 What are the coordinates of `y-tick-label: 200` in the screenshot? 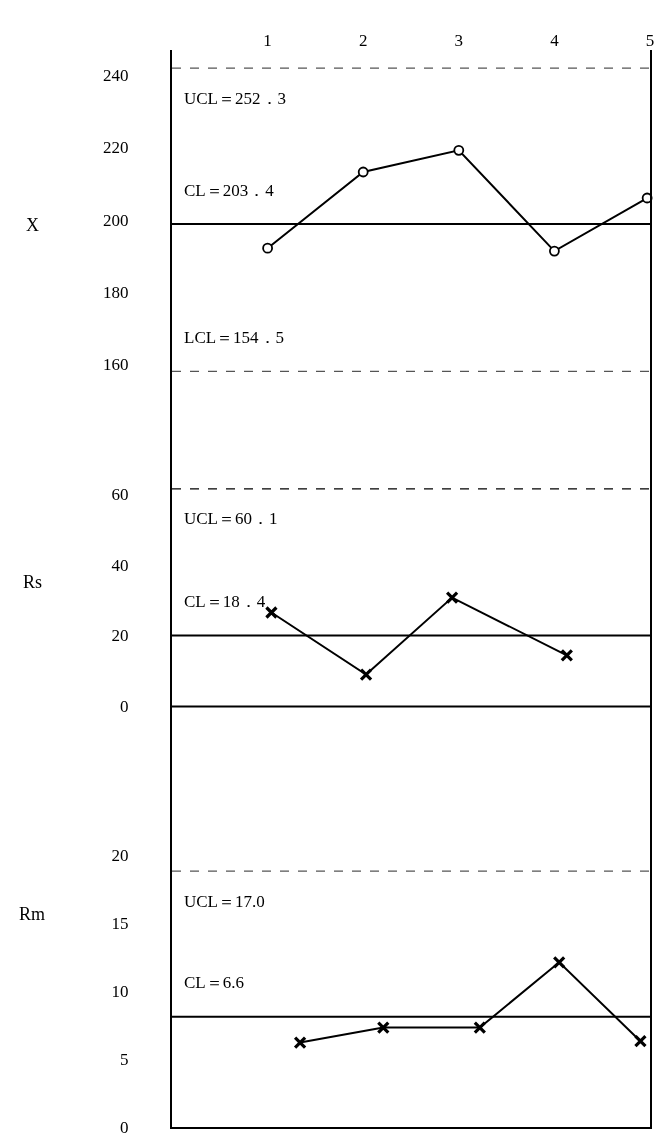 It's located at (116, 220).